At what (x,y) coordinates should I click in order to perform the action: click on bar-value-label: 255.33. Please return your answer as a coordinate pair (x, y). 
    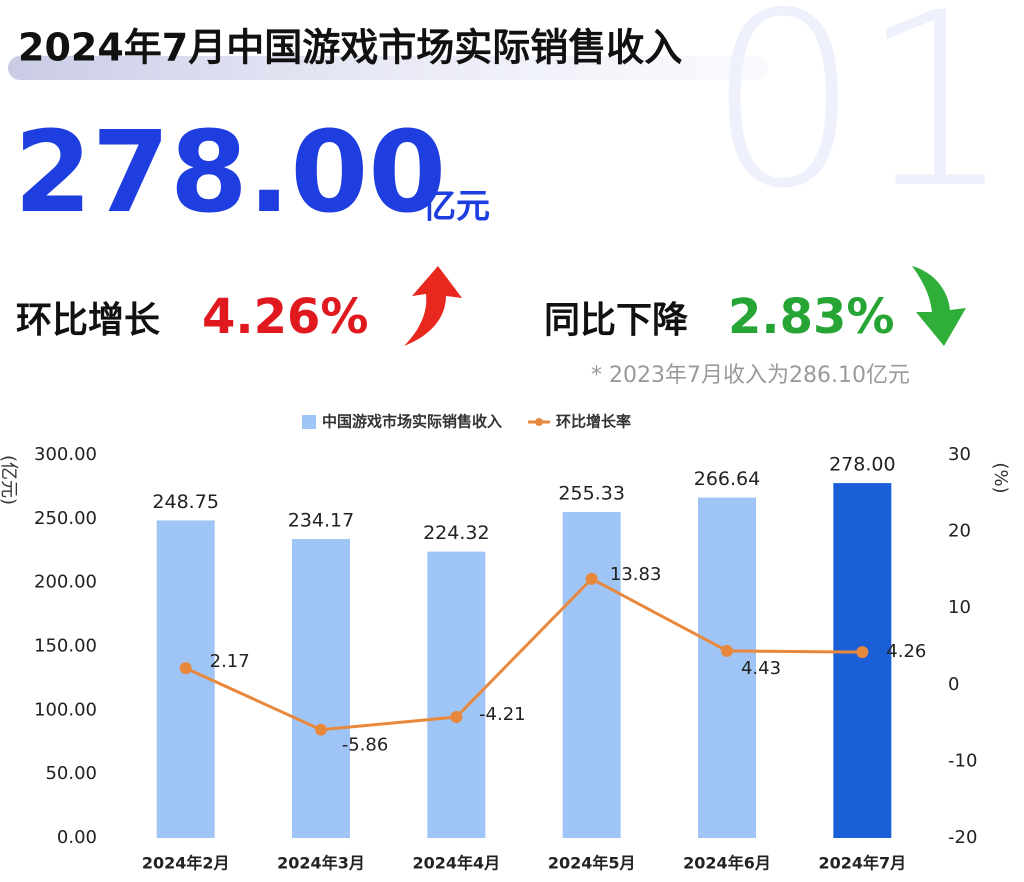
    Looking at the image, I should click on (591, 494).